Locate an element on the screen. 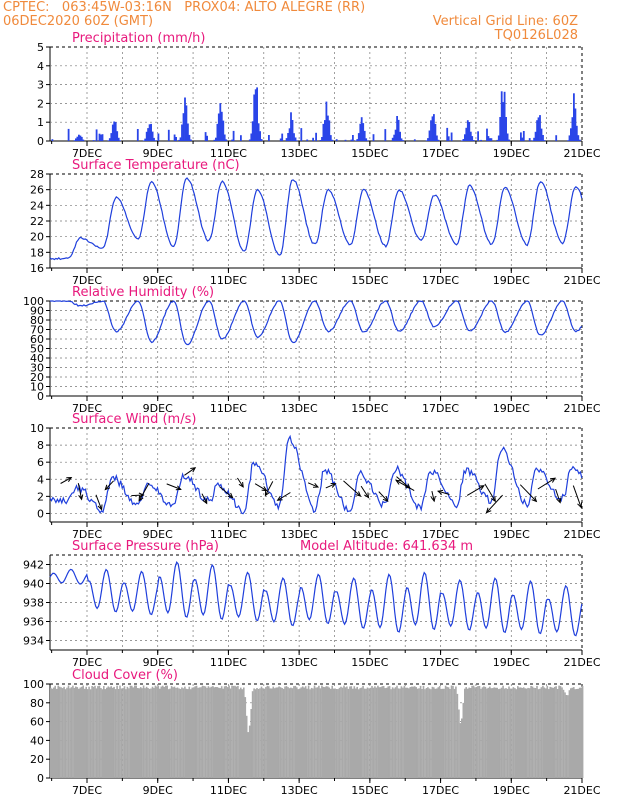 The image size is (618, 800). y-tick-label: 30 is located at coordinates (37, 368).